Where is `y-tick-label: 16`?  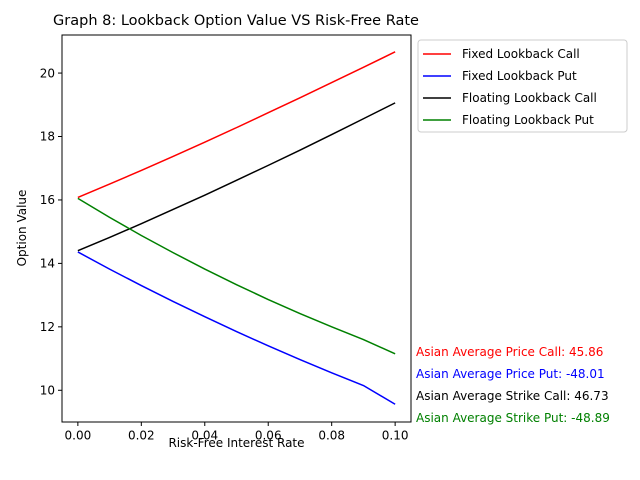 y-tick-label: 16 is located at coordinates (47, 200).